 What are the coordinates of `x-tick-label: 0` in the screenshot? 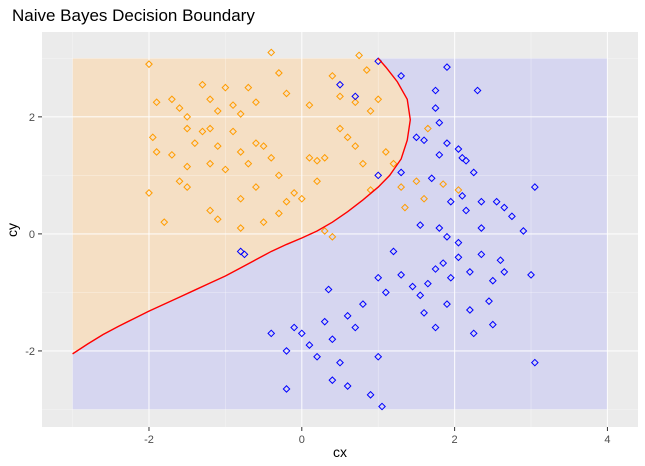 It's located at (302, 440).